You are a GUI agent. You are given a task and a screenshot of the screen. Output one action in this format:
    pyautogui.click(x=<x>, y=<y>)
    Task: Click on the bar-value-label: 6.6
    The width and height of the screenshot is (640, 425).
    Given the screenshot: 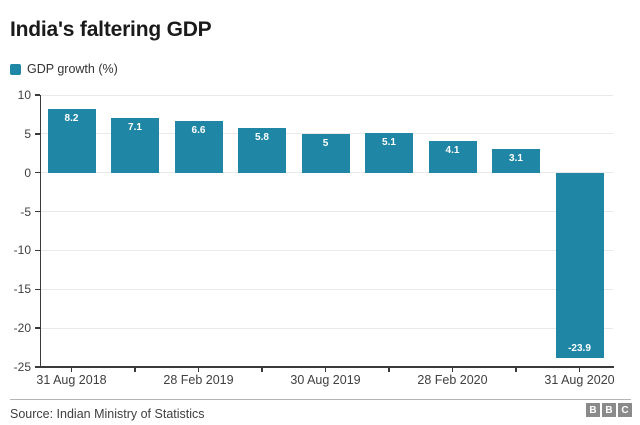 What is the action you would take?
    pyautogui.click(x=198, y=131)
    